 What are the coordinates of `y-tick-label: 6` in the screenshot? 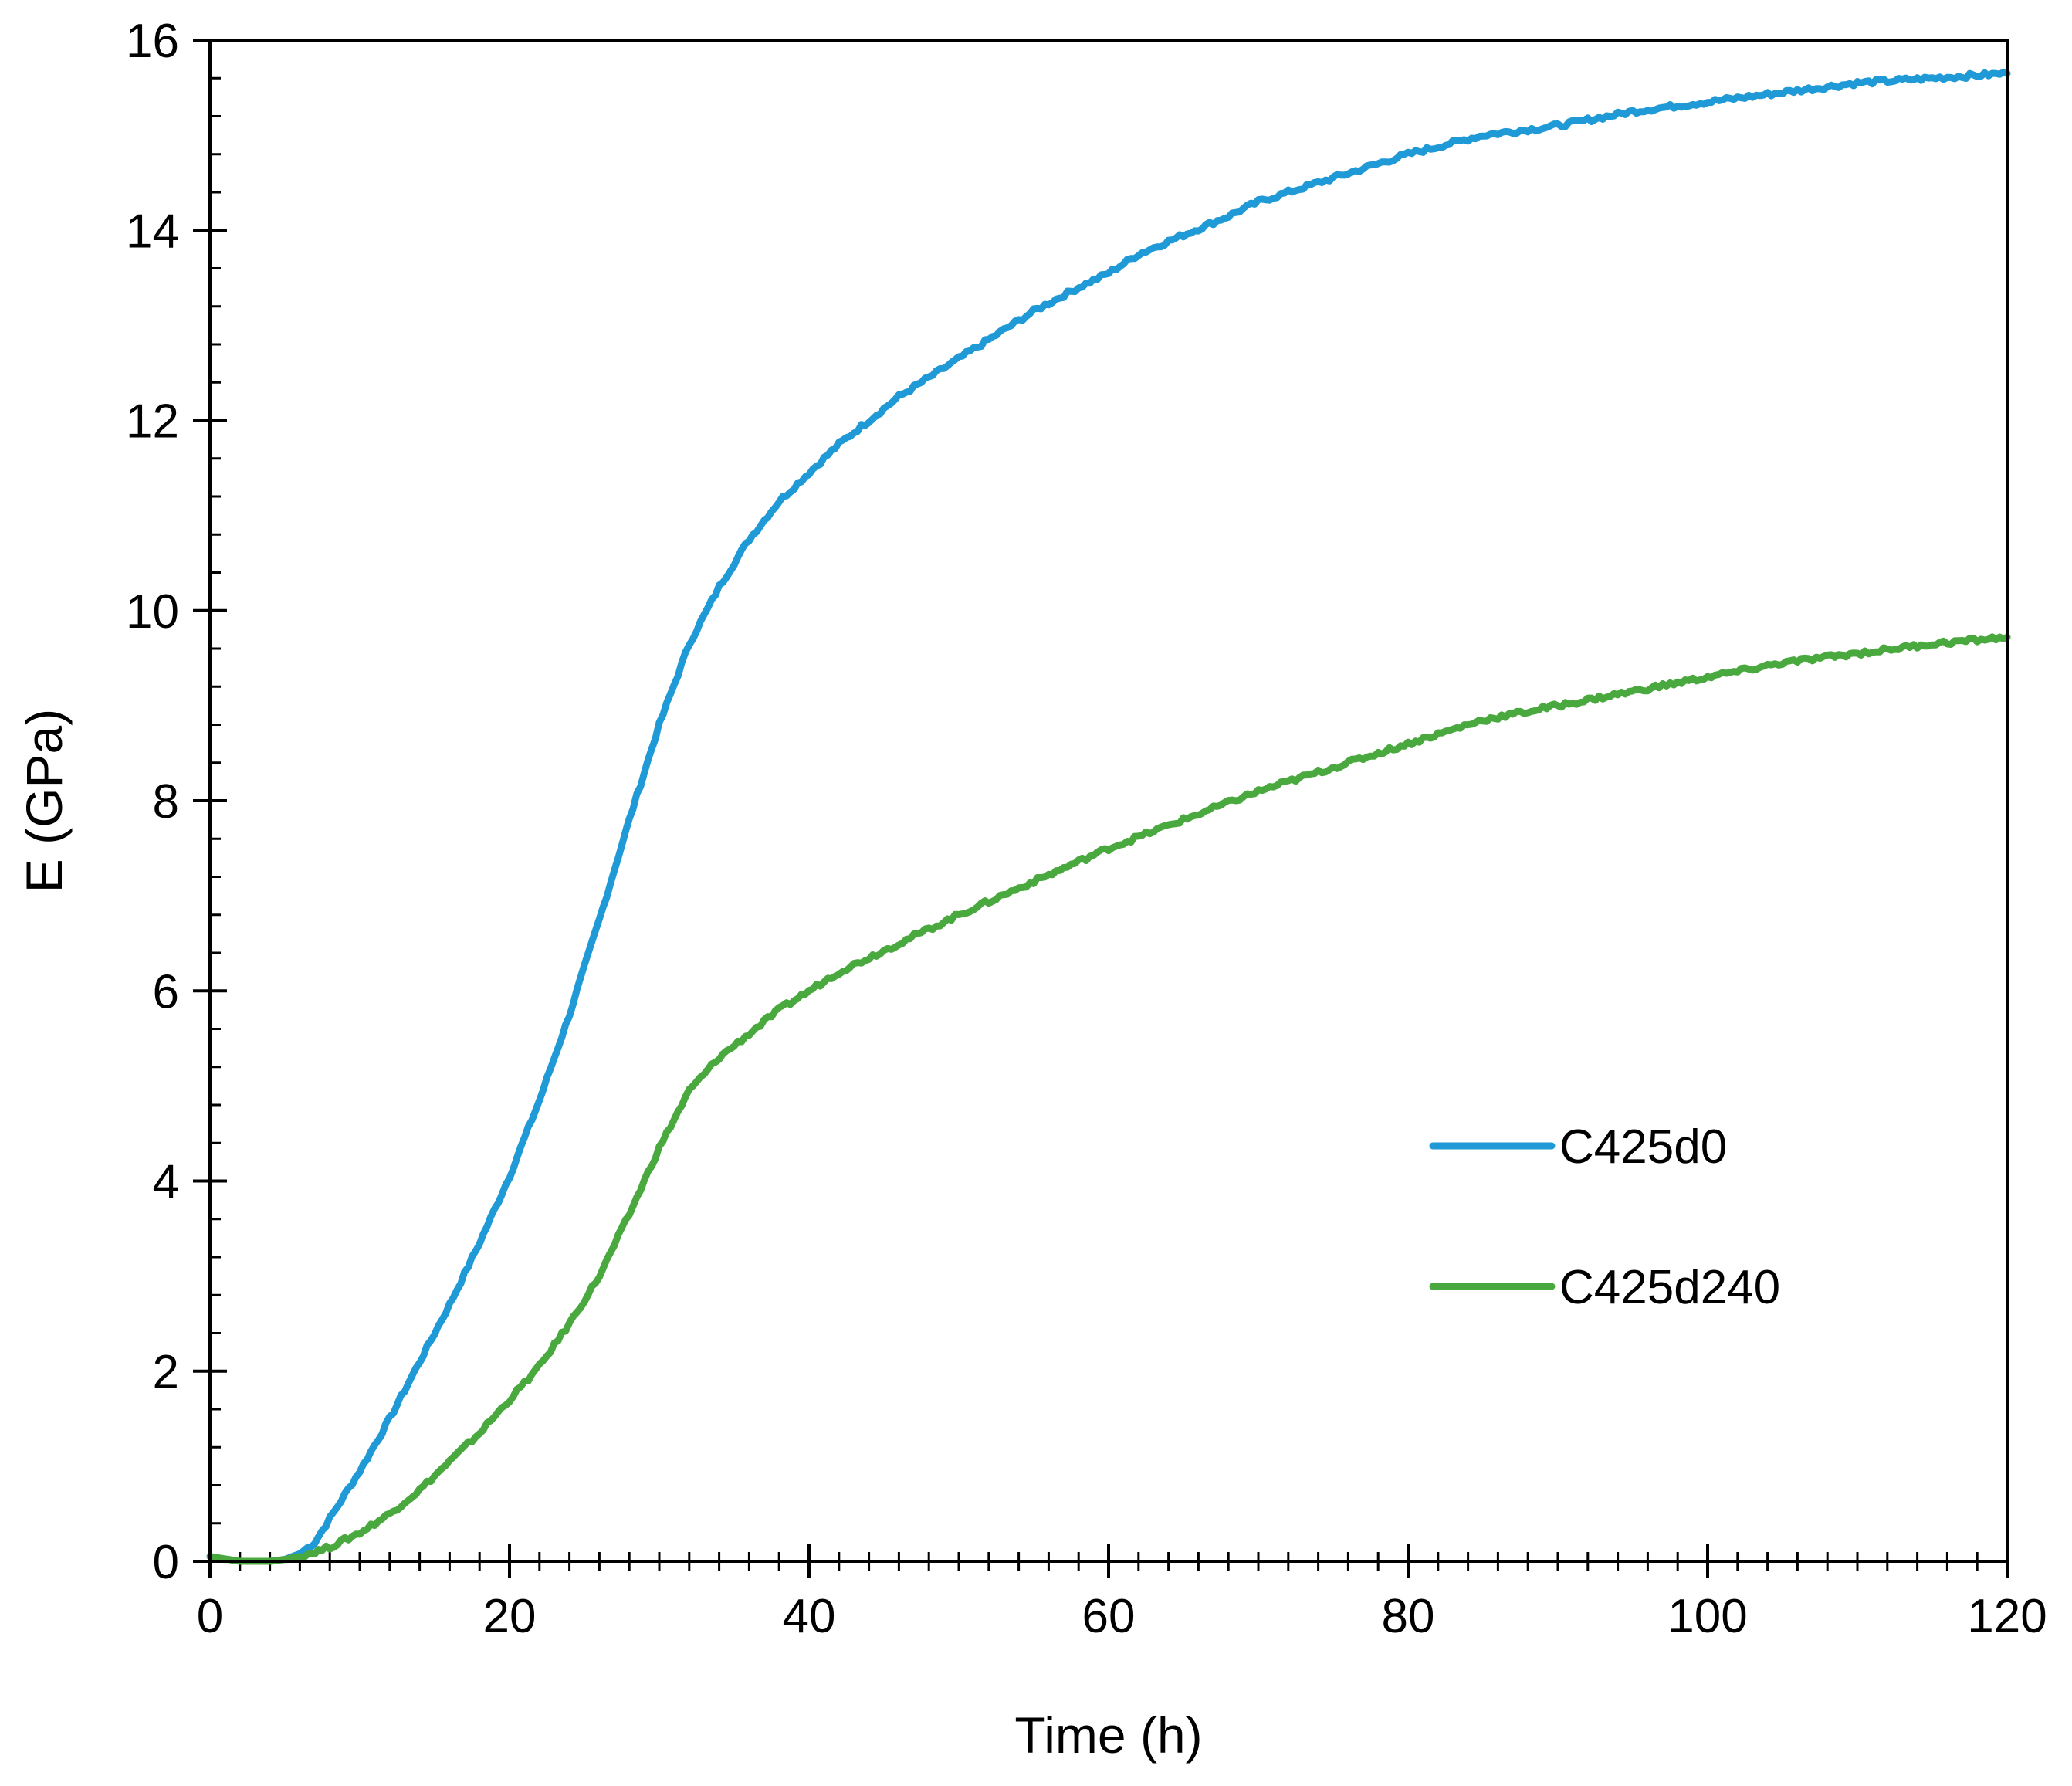 It's located at (166, 991).